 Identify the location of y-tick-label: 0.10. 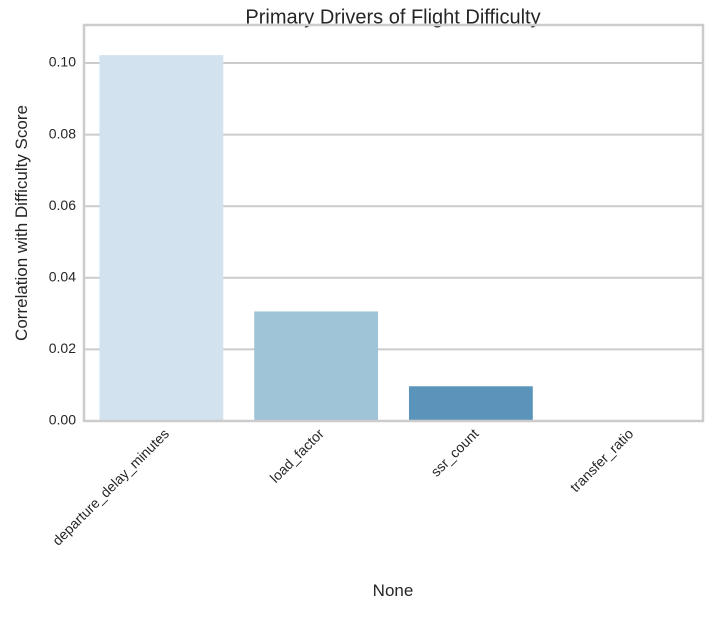
(62, 62).